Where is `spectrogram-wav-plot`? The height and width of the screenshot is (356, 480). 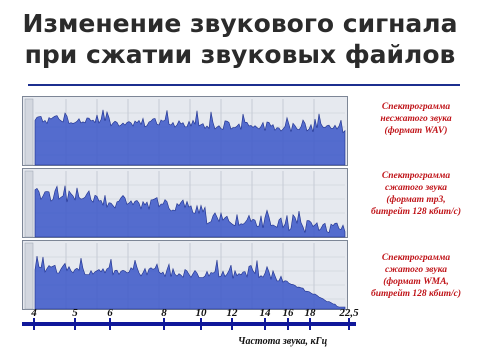
spectrogram-wav-plot is located at coordinates (185, 132).